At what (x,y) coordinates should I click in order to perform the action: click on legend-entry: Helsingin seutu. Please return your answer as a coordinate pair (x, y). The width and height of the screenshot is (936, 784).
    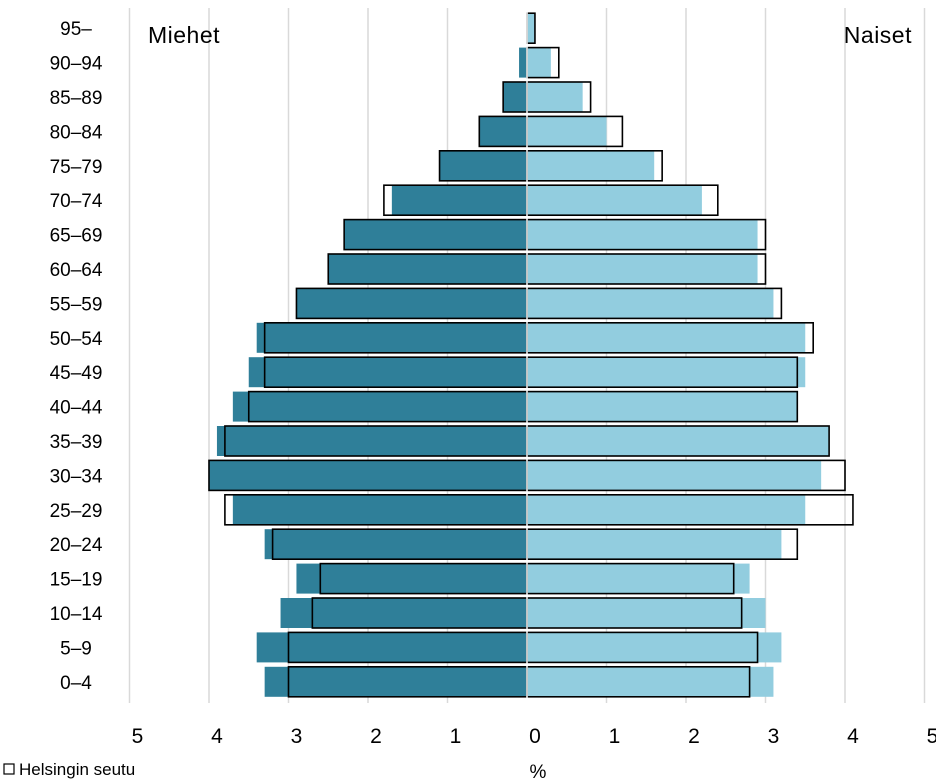
    Looking at the image, I should click on (77, 769).